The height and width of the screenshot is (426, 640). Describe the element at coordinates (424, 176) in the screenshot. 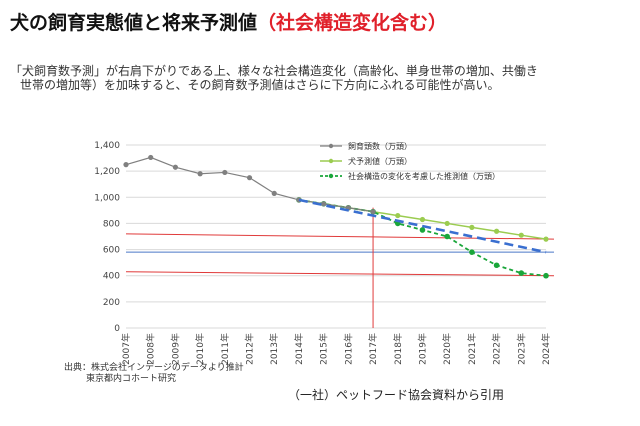

I see `legend-label: 社会構造の変化を考慮した推測値（万頭）` at that location.